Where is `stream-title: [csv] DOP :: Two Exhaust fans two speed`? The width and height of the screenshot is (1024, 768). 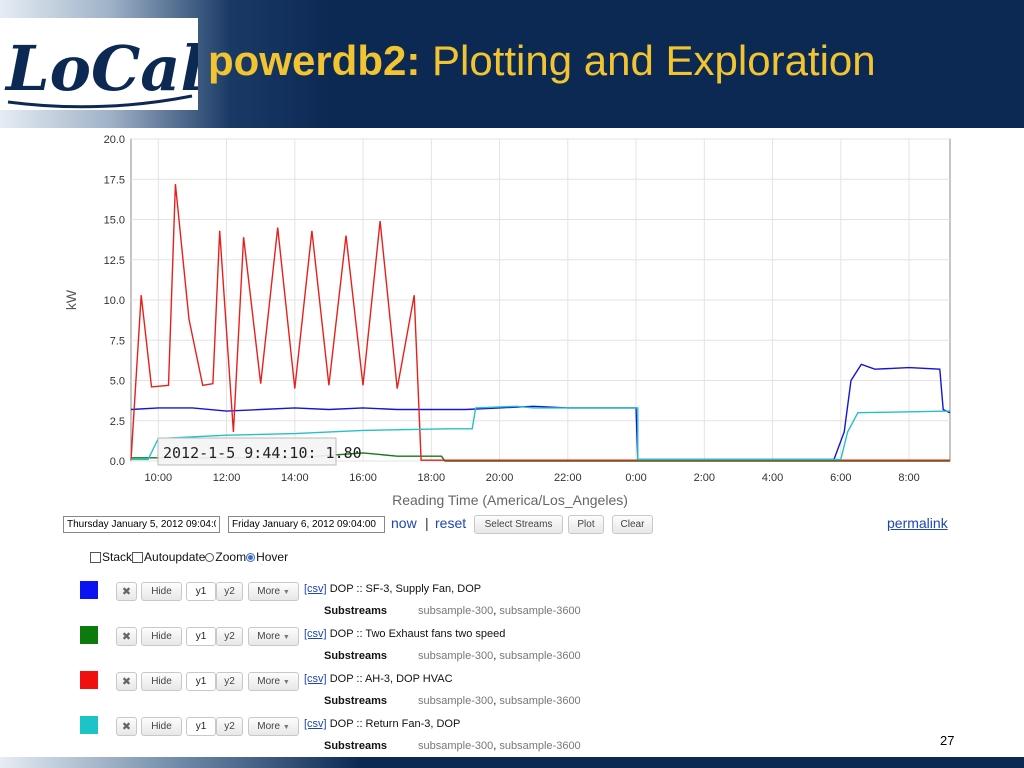 stream-title: [csv] DOP :: Two Exhaust fans two speed is located at coordinates (404, 634).